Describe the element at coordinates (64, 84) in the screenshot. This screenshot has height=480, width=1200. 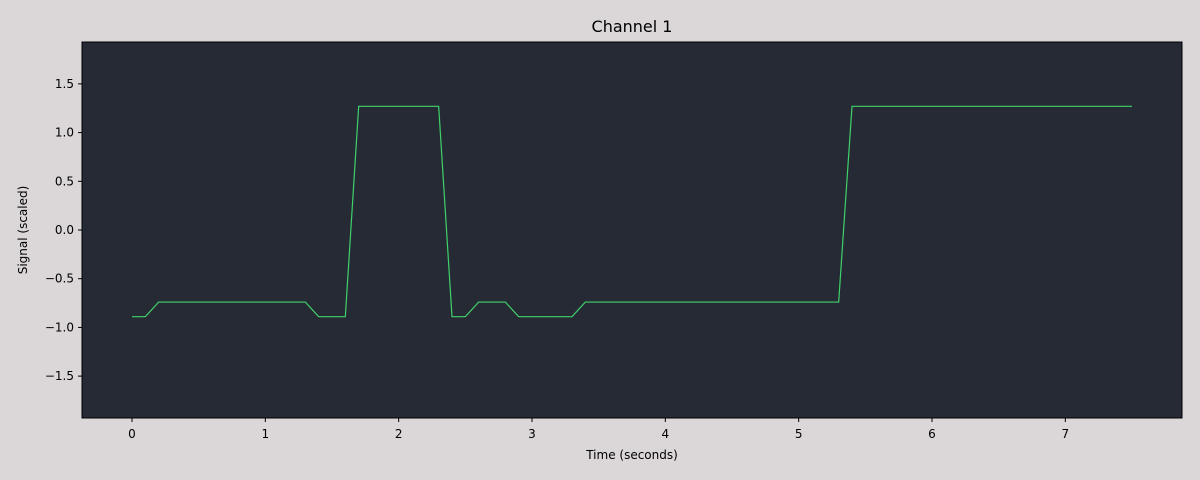
I see `y-tick-label: 1.5` at that location.